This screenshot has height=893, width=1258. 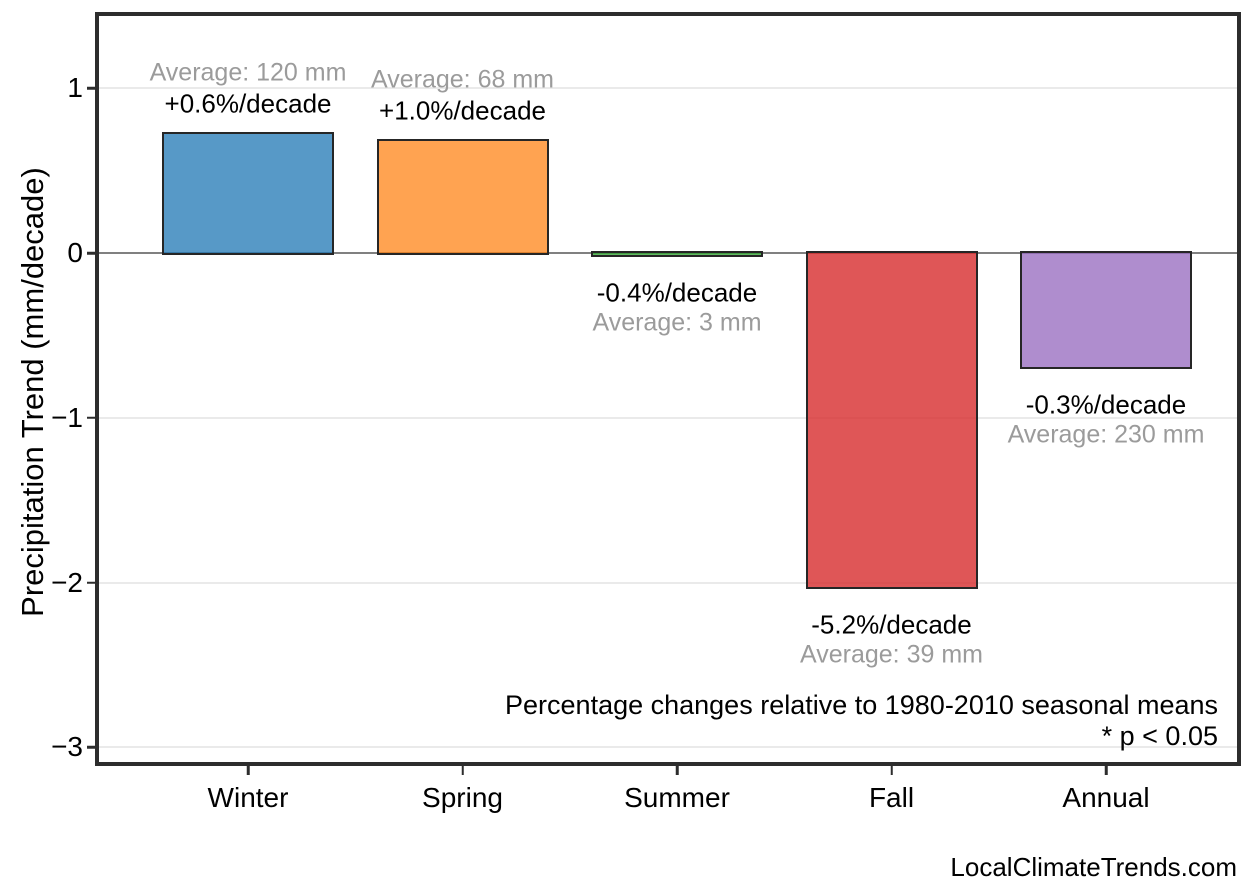 What do you see at coordinates (462, 797) in the screenshot?
I see `x-tick-label-spring: Spring` at bounding box center [462, 797].